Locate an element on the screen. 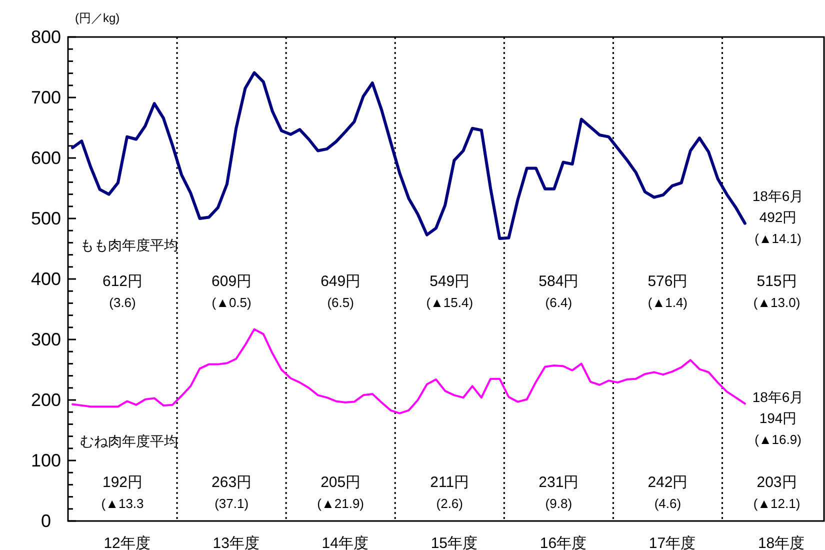  annotation: 584円 is located at coordinates (558, 281).